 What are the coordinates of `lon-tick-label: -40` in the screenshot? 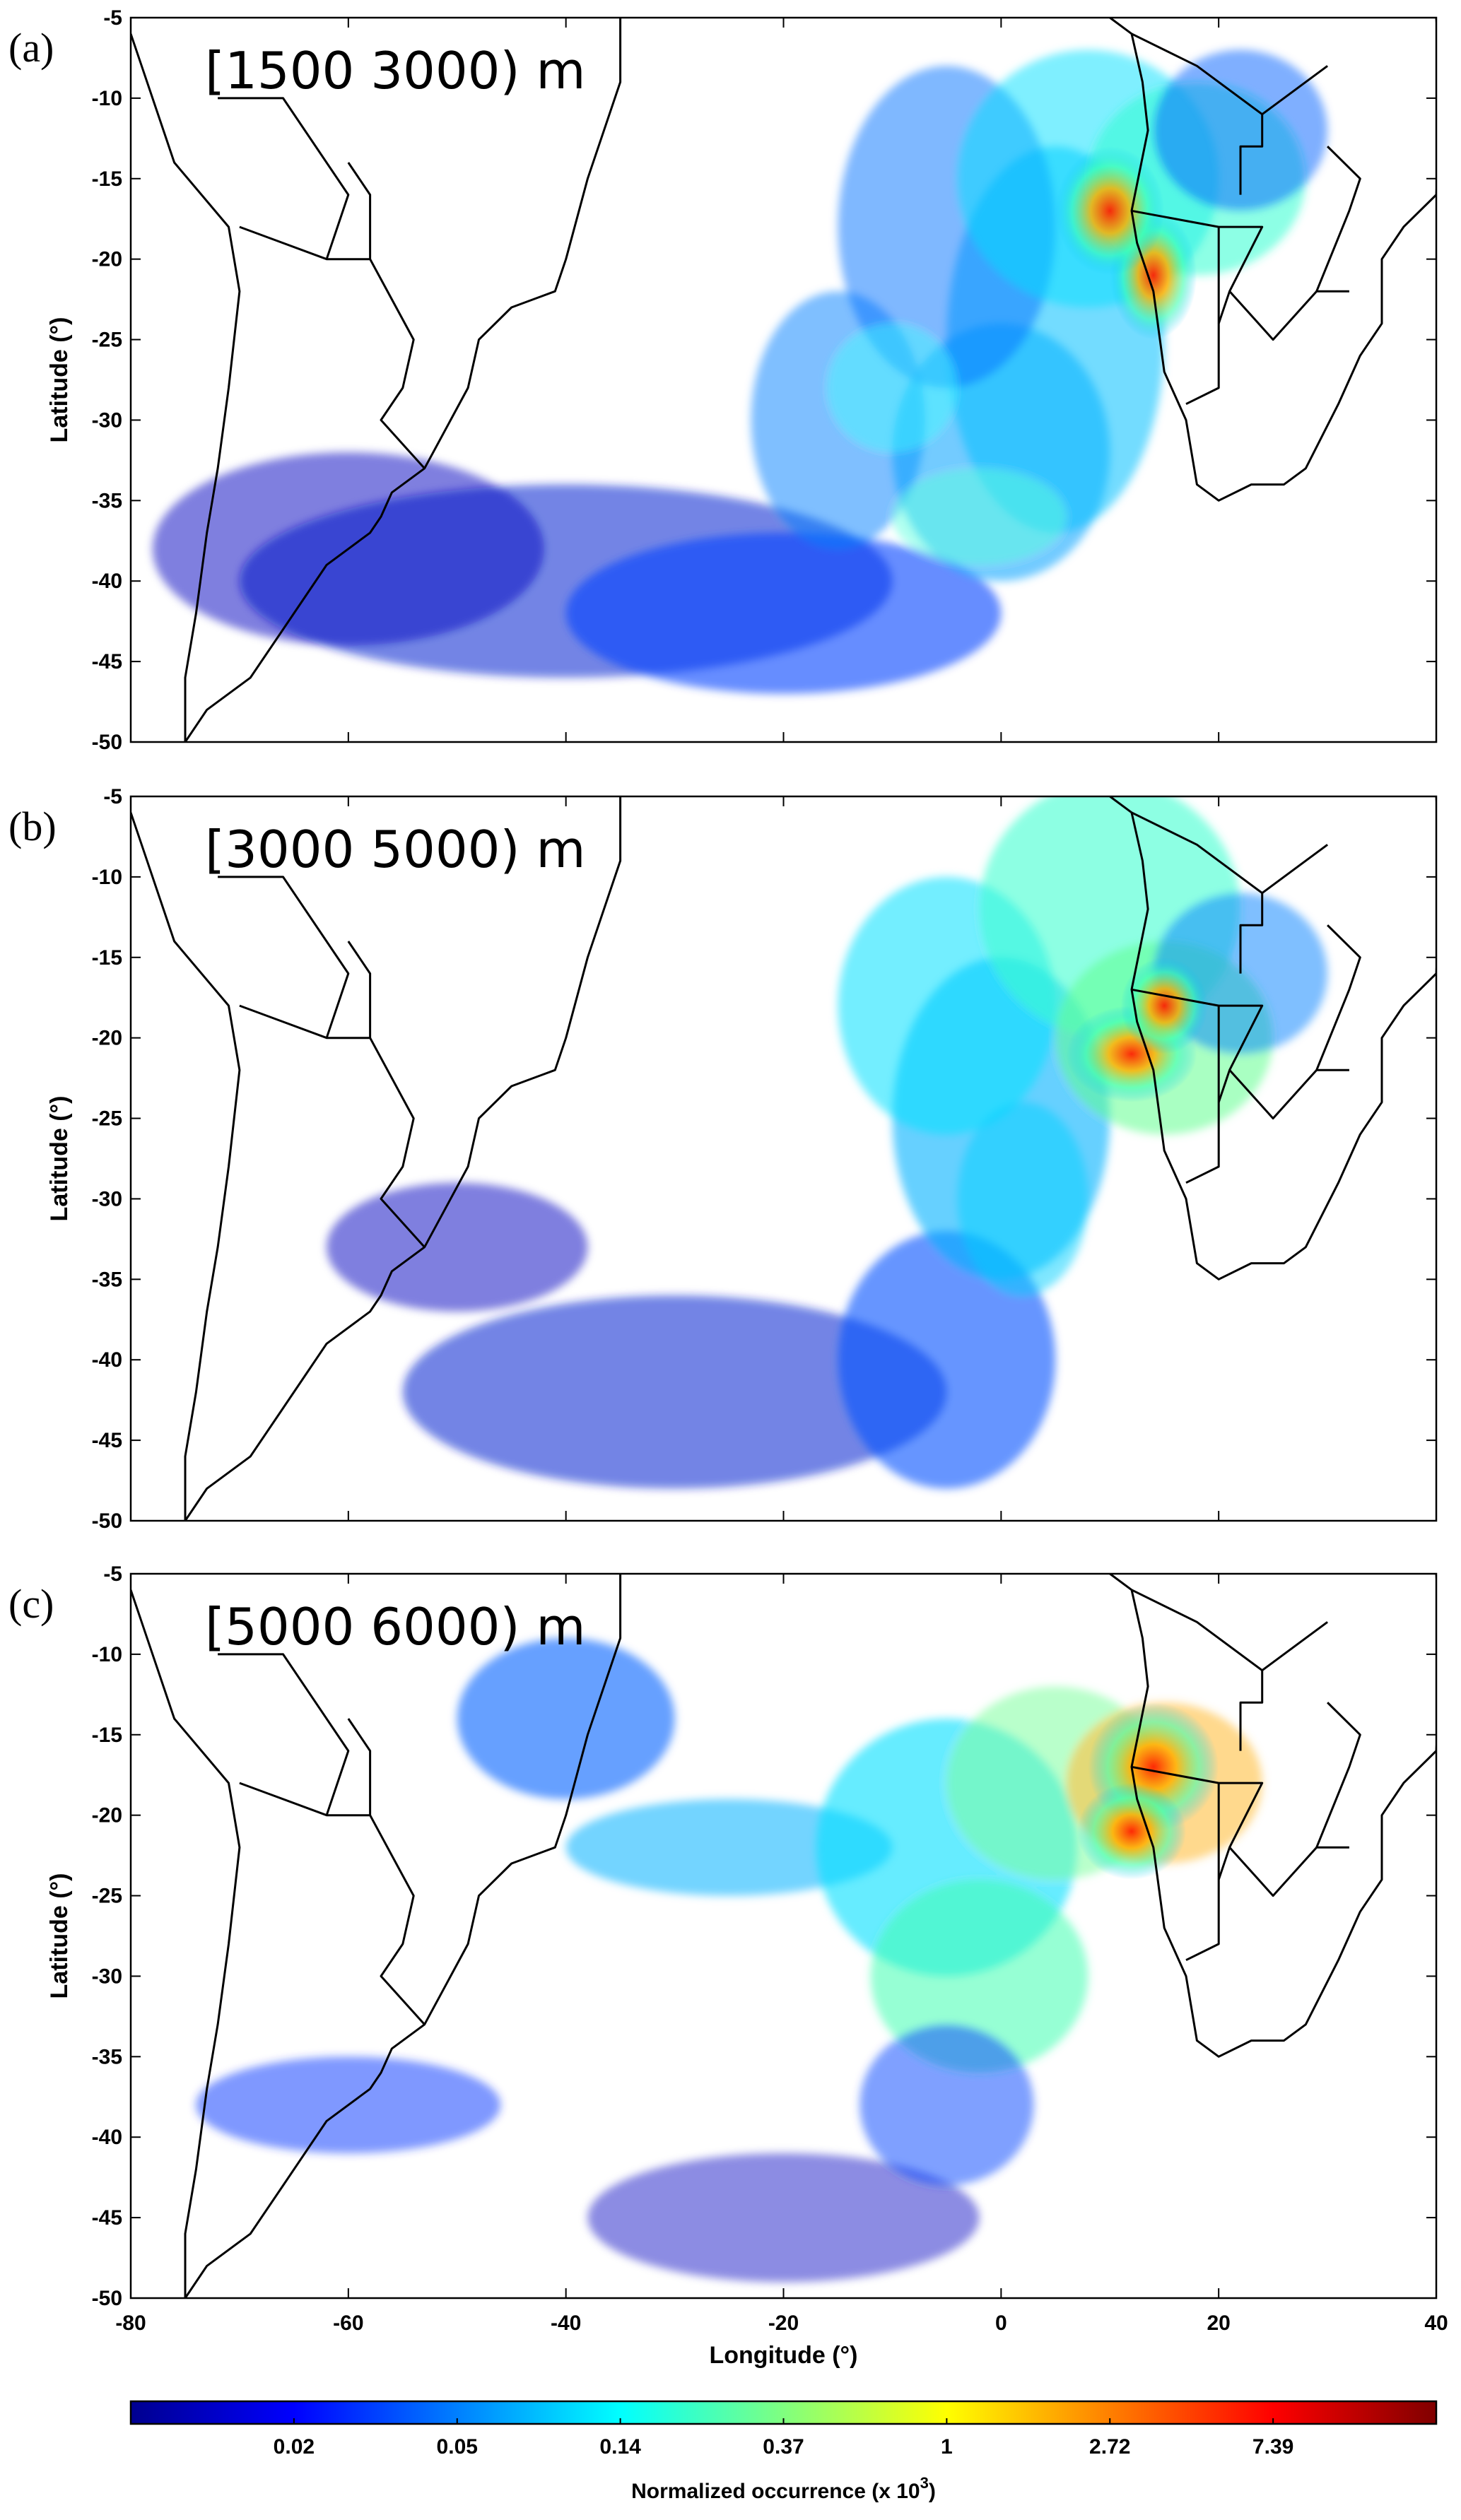 It's located at (566, 2323).